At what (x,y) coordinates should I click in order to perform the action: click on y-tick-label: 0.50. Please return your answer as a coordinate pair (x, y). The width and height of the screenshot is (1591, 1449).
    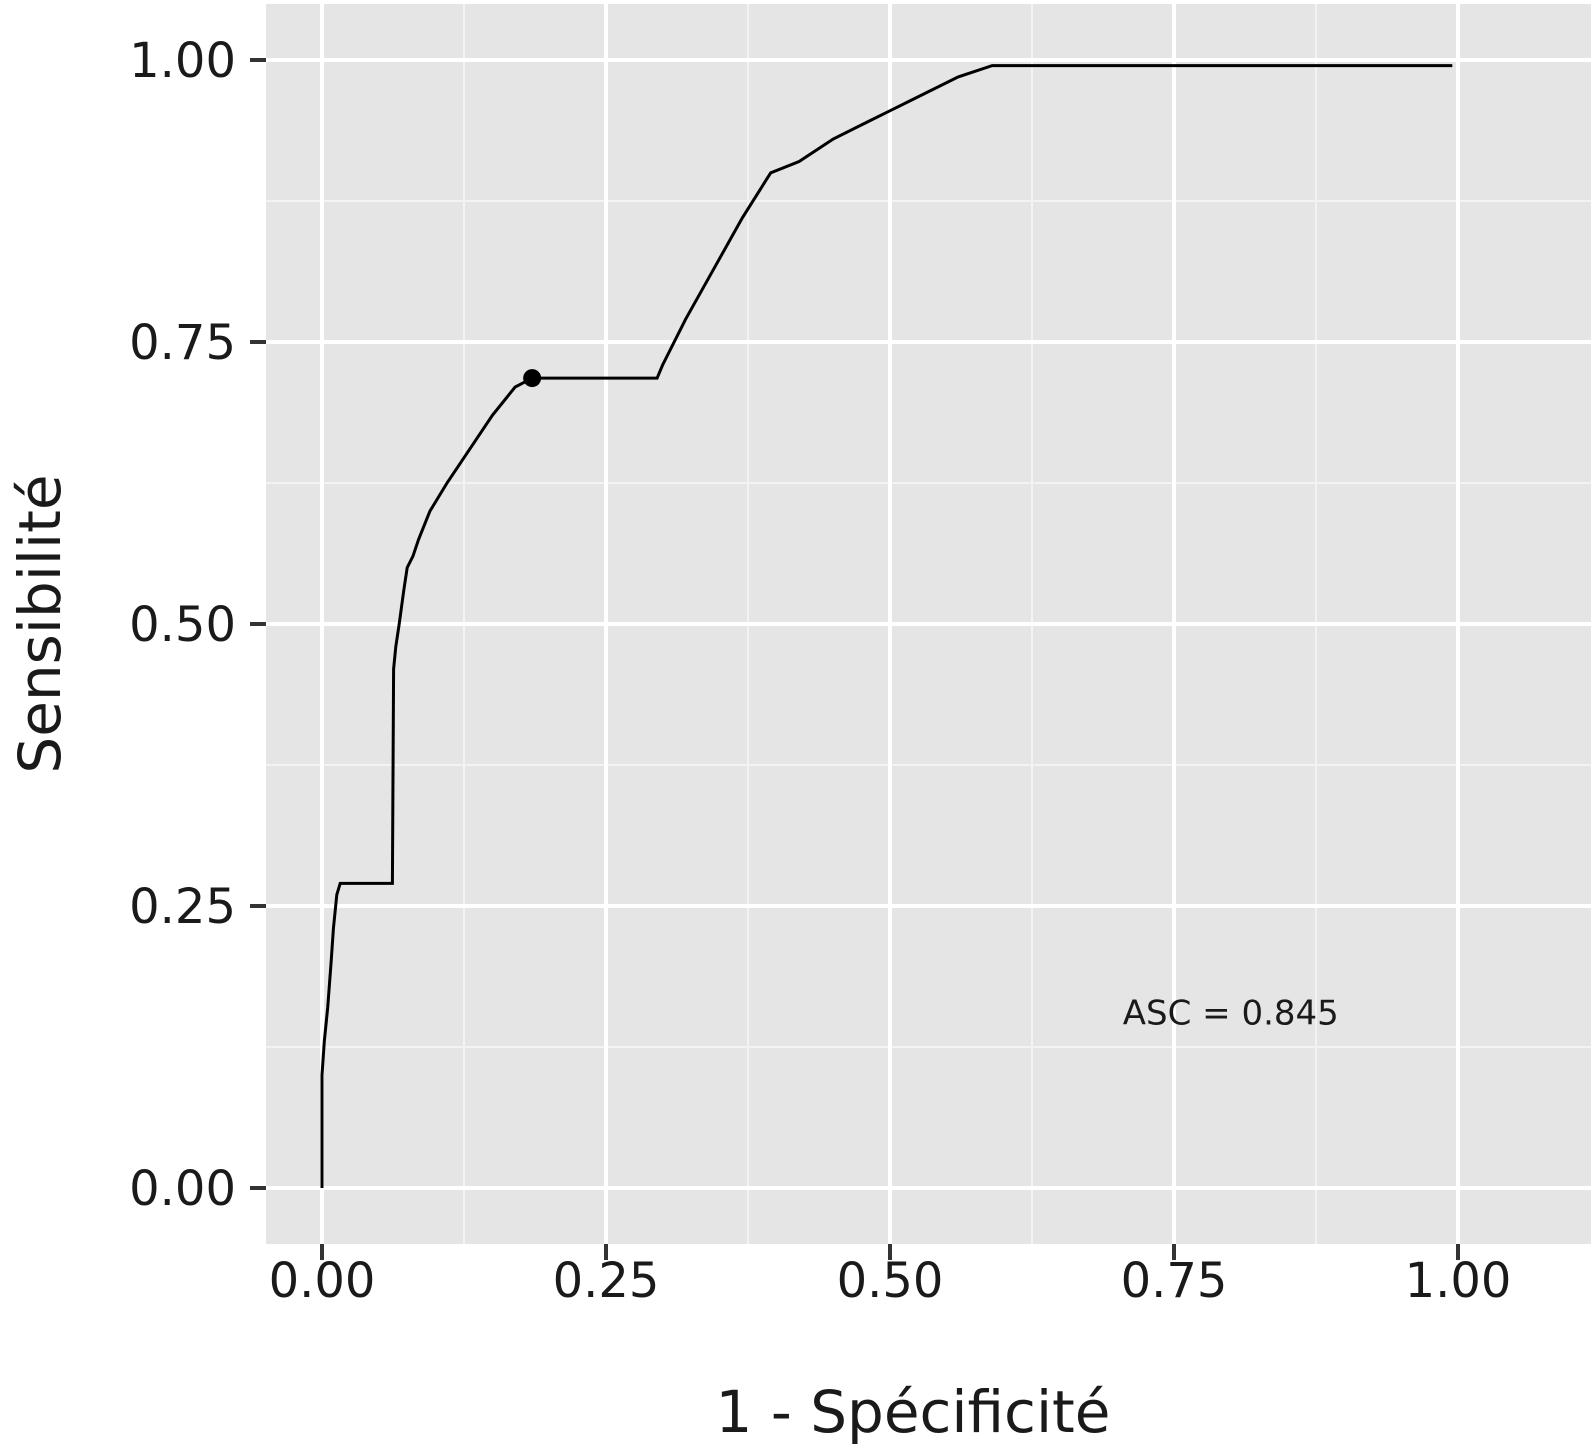
    Looking at the image, I should click on (182, 625).